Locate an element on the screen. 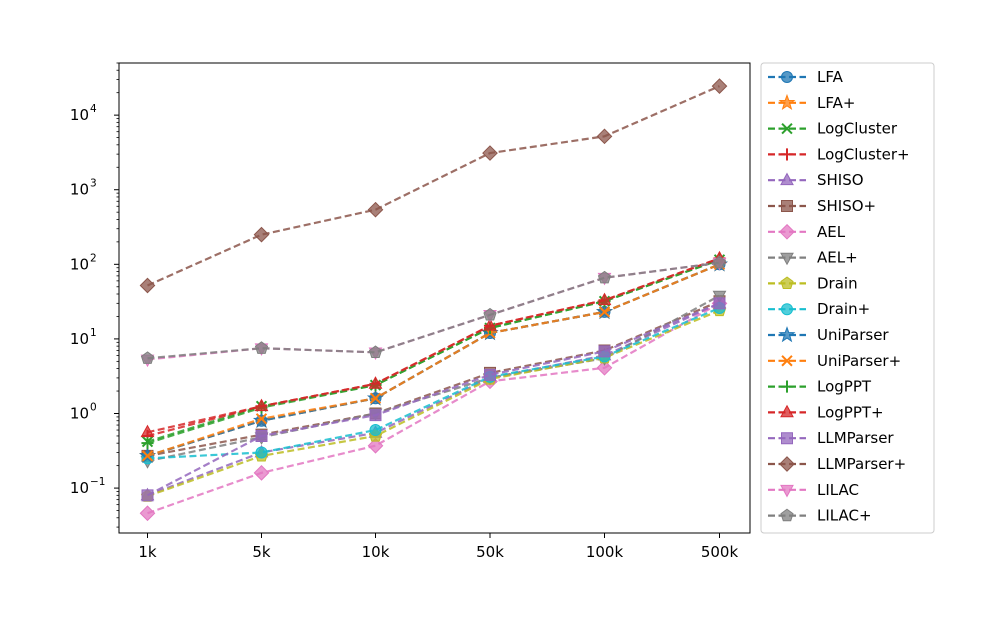 Image resolution: width=997 pixels, height=626 pixels. legend-item: LLMParser+ is located at coordinates (837, 464).